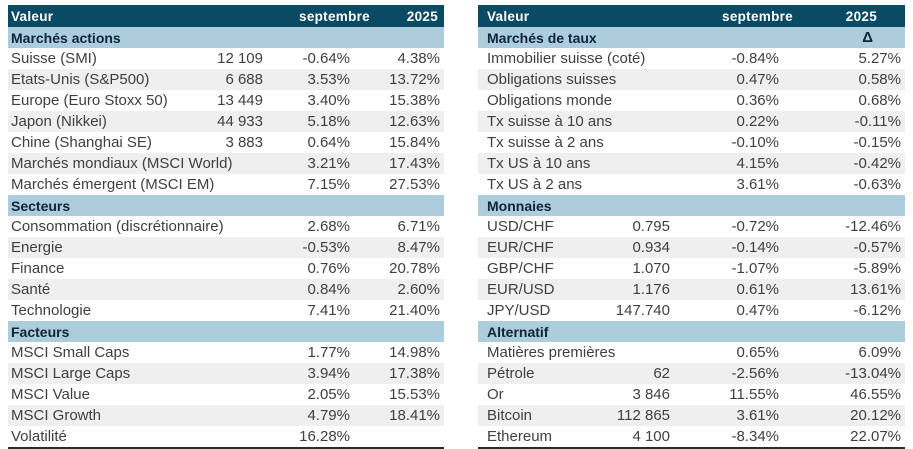 This screenshot has height=449, width=913. Describe the element at coordinates (414, 79) in the screenshot. I see `row-year: 13.72%` at that location.